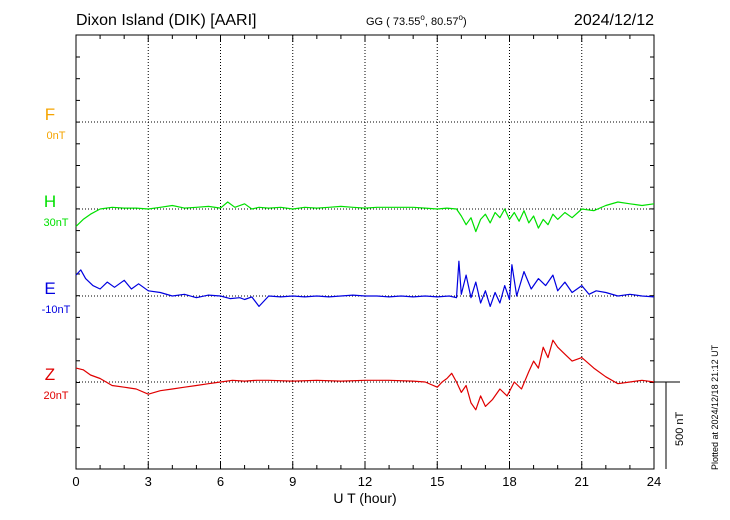 Image resolution: width=730 pixels, height=520 pixels. What do you see at coordinates (50, 114) in the screenshot?
I see `series-name-f: F` at bounding box center [50, 114].